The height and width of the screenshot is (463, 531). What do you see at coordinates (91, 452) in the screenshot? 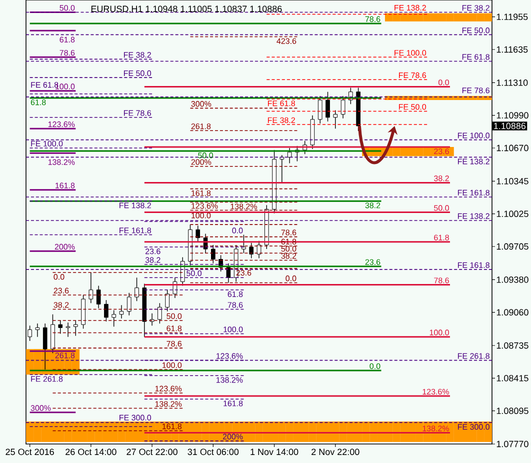
I see `x-tick-label: 26 Oct 14:00` at bounding box center [91, 452].